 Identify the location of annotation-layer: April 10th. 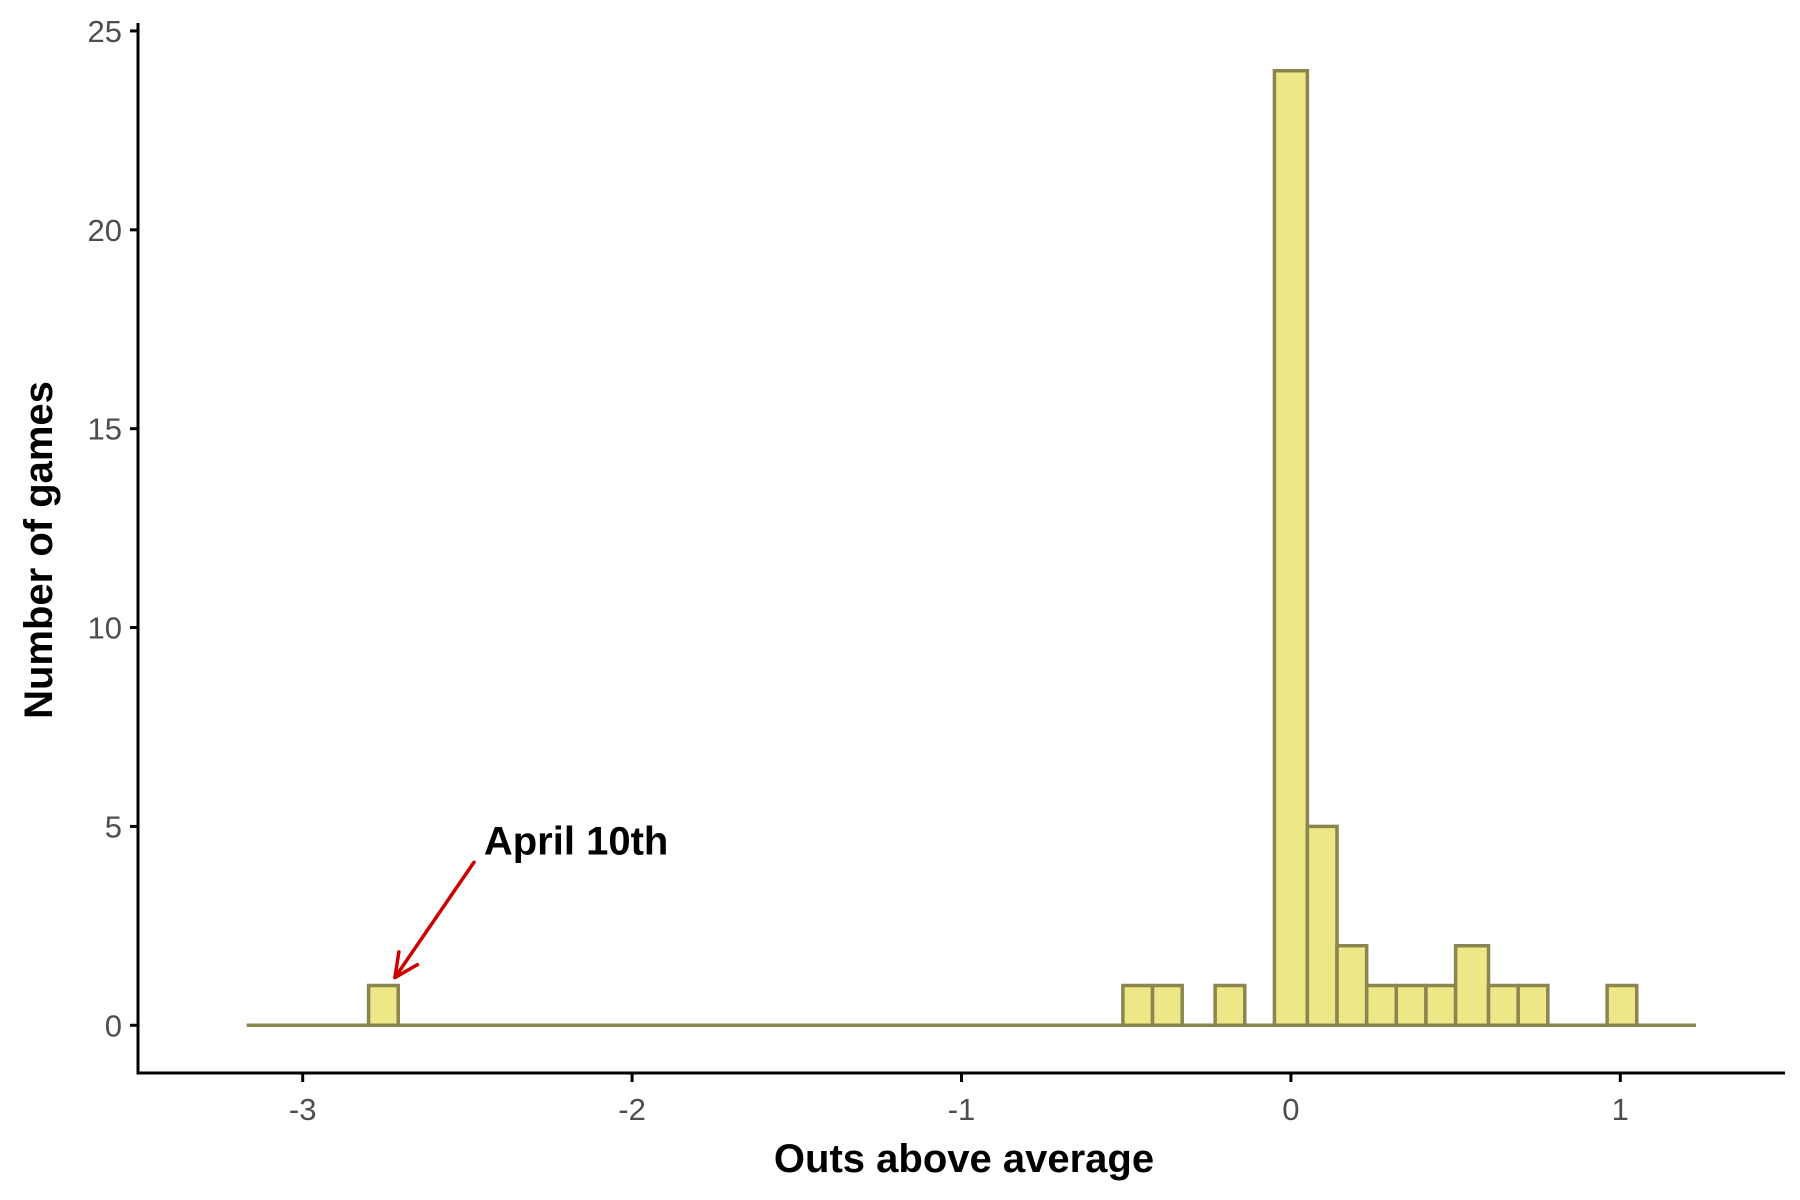
(530, 899).